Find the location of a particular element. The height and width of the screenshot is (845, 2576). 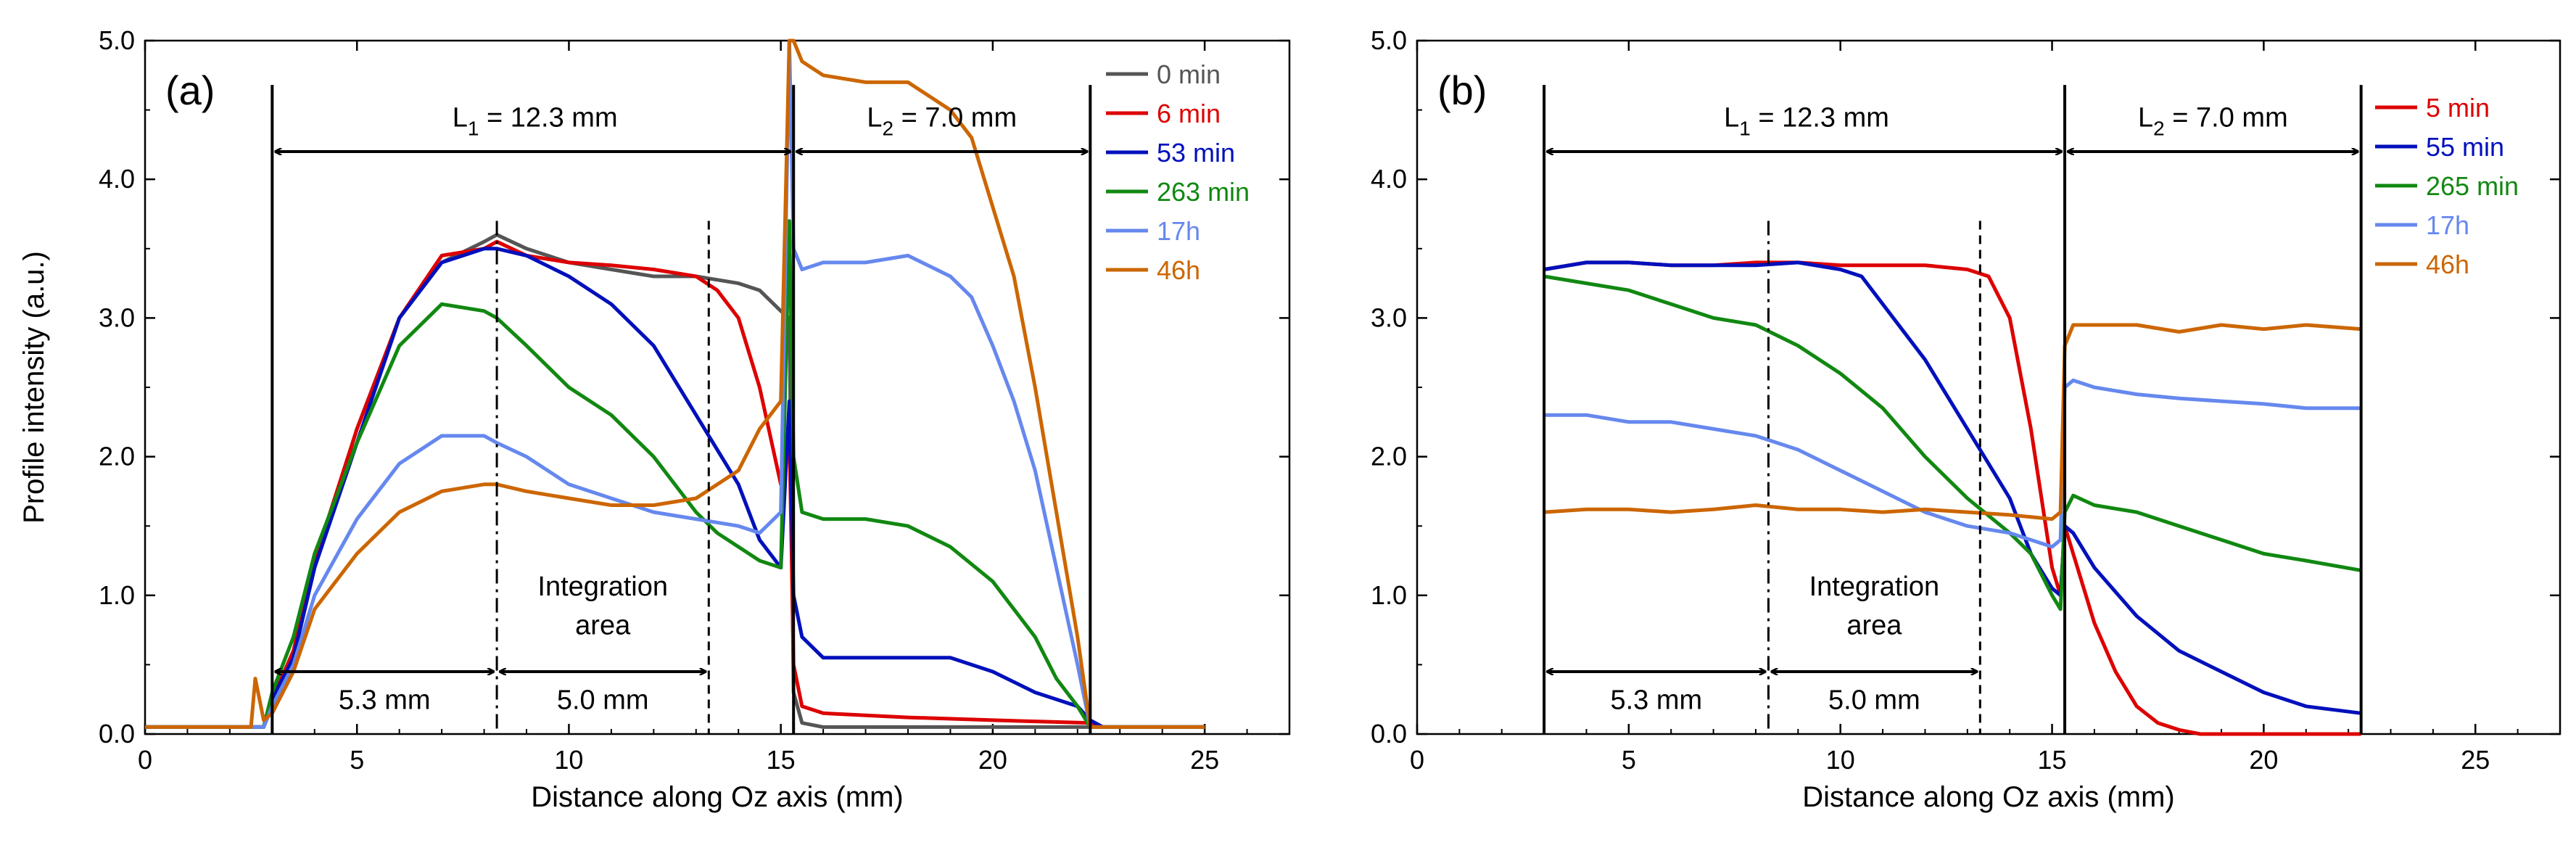

series-line-46h is located at coordinates (1952, 422).